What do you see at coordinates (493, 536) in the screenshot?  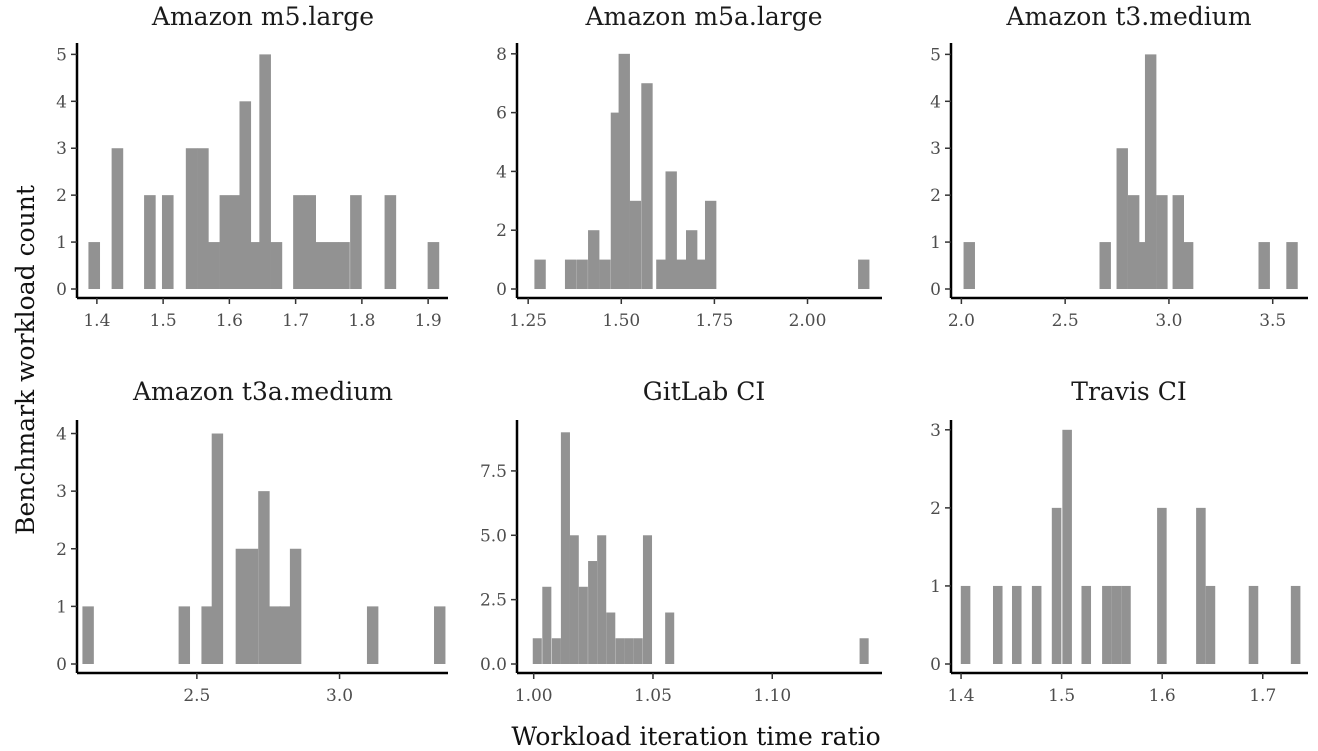 I see `y-tick-label: 5.0` at bounding box center [493, 536].